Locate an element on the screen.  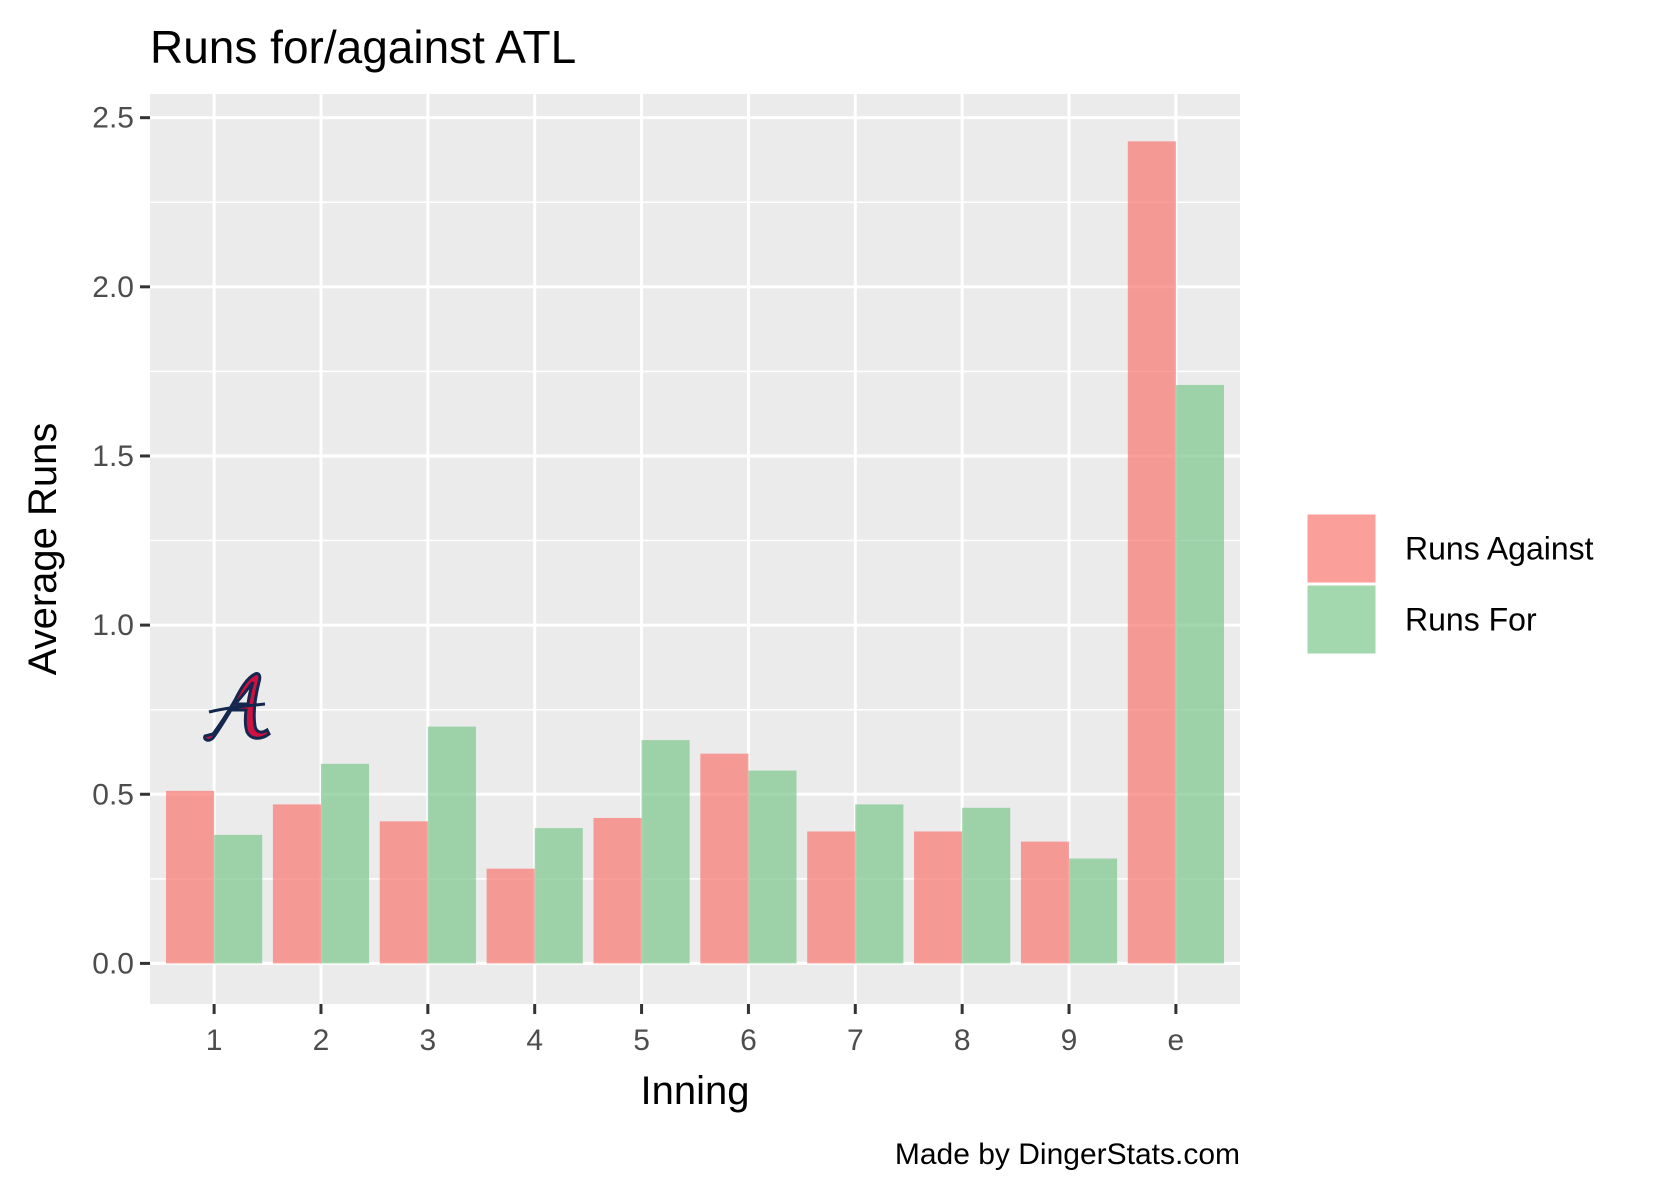
x-tick-label: 1 is located at coordinates (214, 1040).